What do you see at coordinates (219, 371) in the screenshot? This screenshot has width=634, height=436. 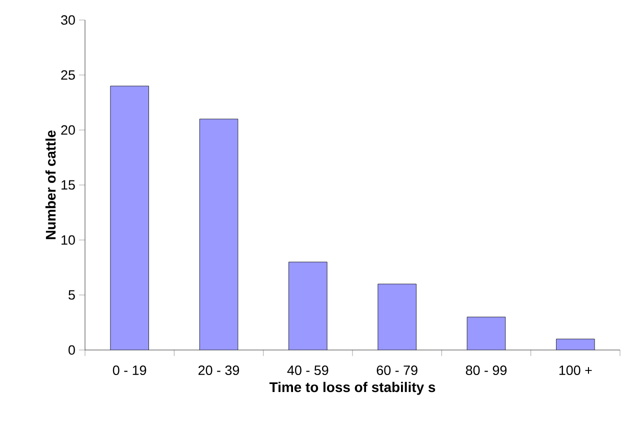 I see `x-tick-label: 20 - 39` at bounding box center [219, 371].